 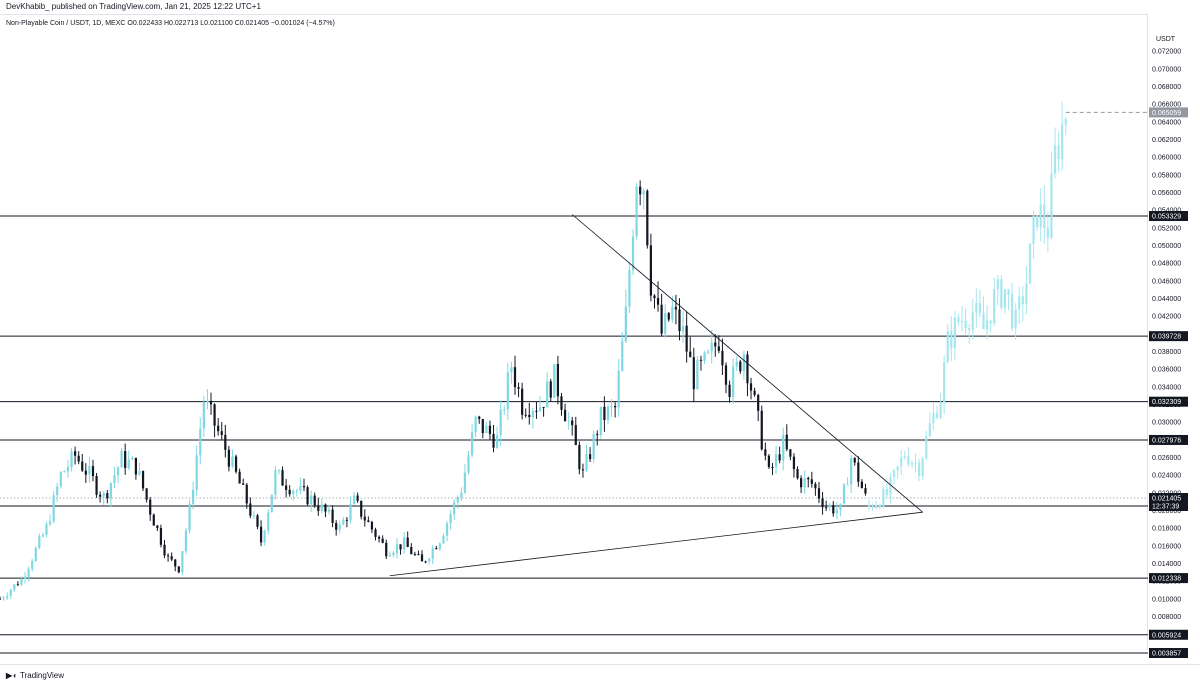 I want to click on target-price-tag-bg, so click(x=1168, y=112).